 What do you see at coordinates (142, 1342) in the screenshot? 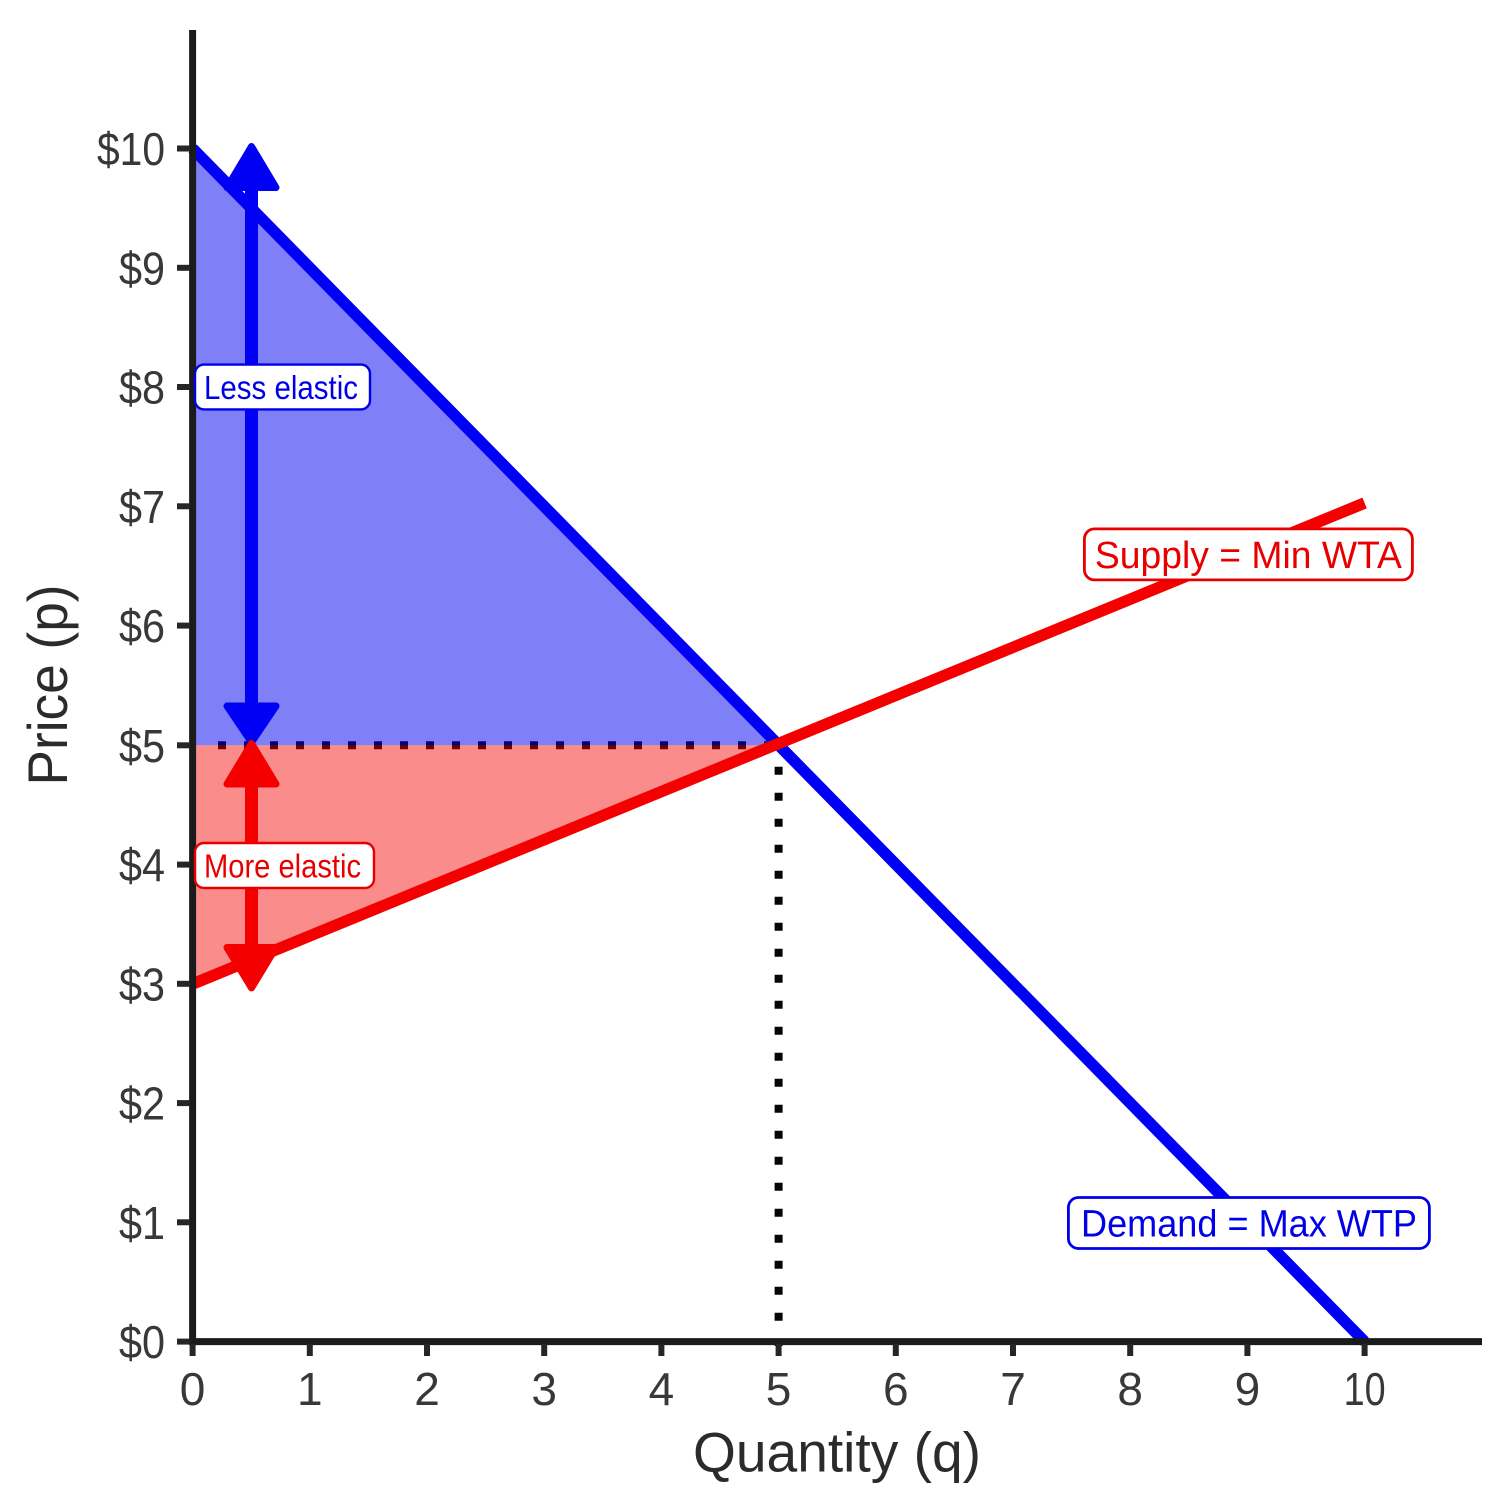
I see `svg-text: $0` at bounding box center [142, 1342].